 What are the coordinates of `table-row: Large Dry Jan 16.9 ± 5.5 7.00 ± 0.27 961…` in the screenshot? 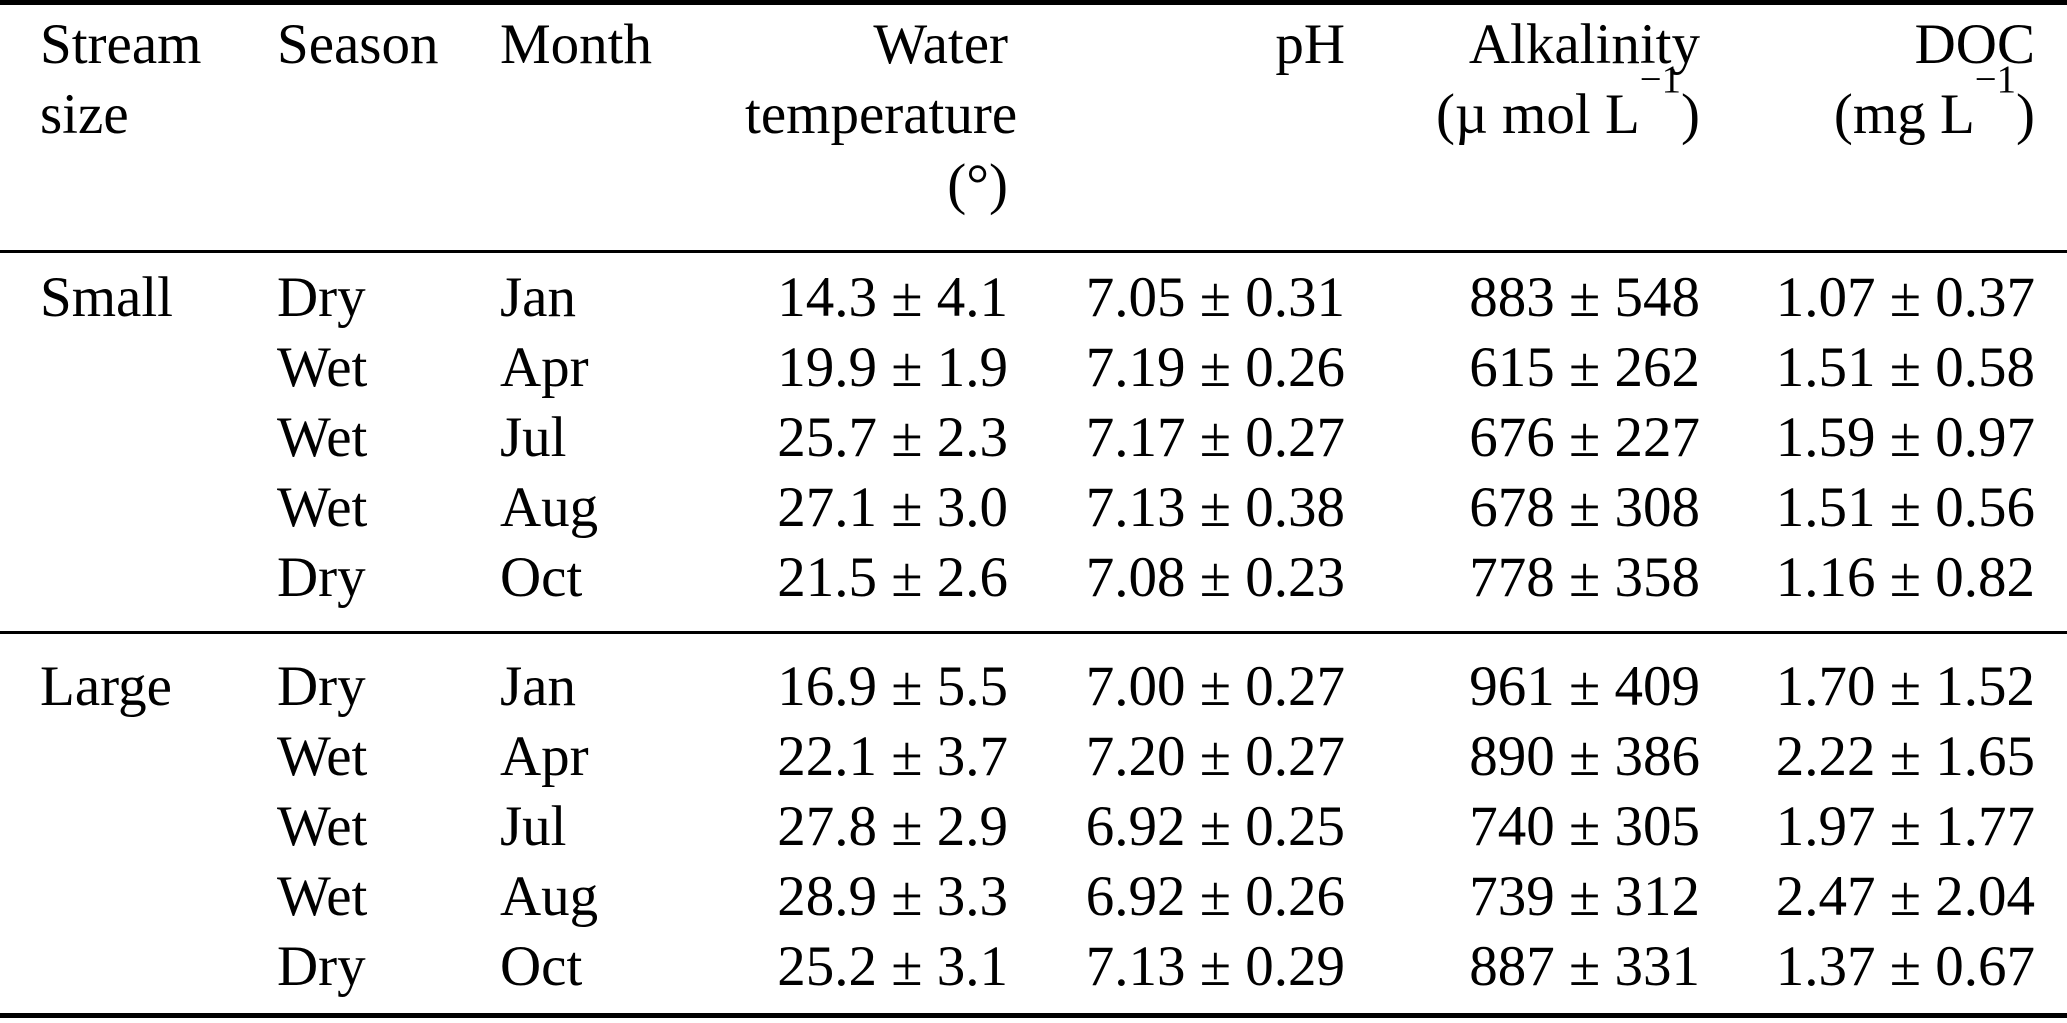 It's located at (1033, 678).